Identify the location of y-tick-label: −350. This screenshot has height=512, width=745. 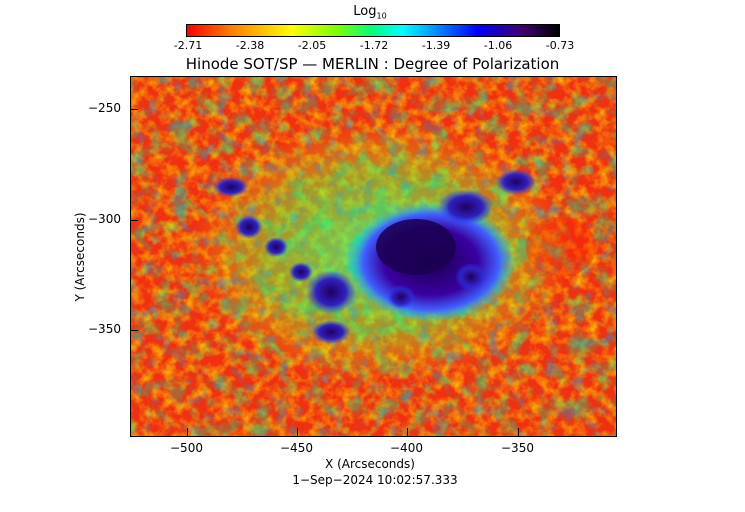
(104, 329).